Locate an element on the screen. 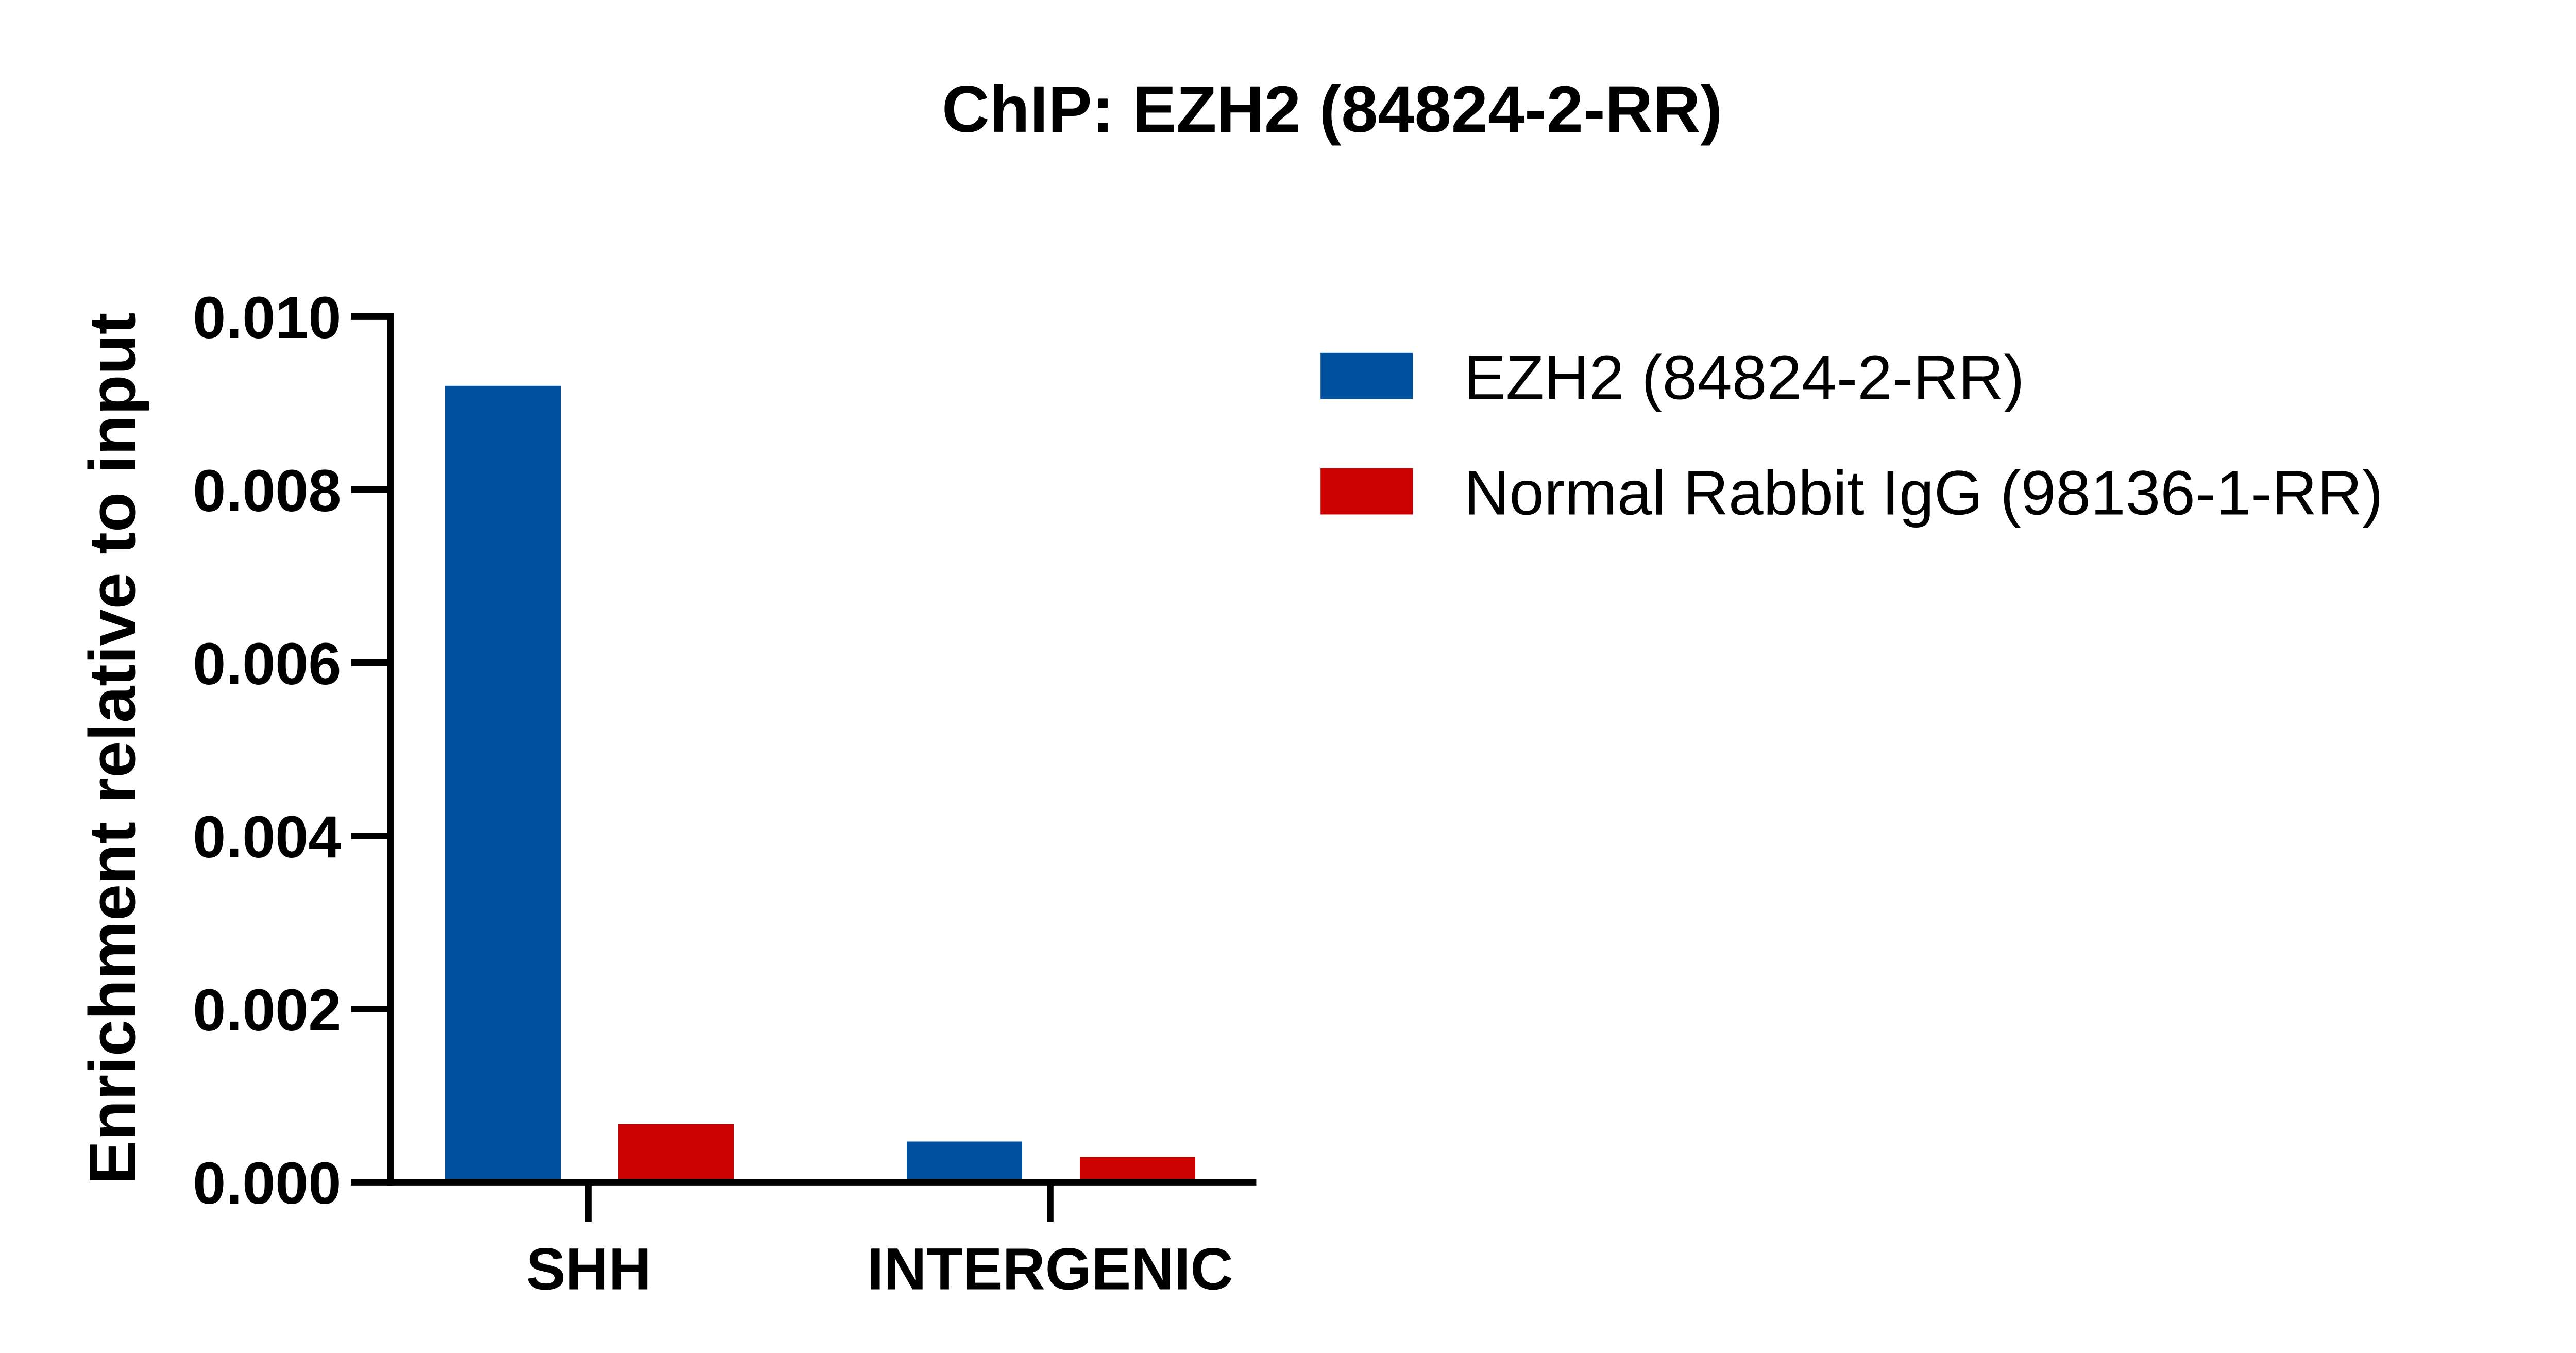 The width and height of the screenshot is (2576, 1353). y-tick-label: 0.000 is located at coordinates (267, 1183).